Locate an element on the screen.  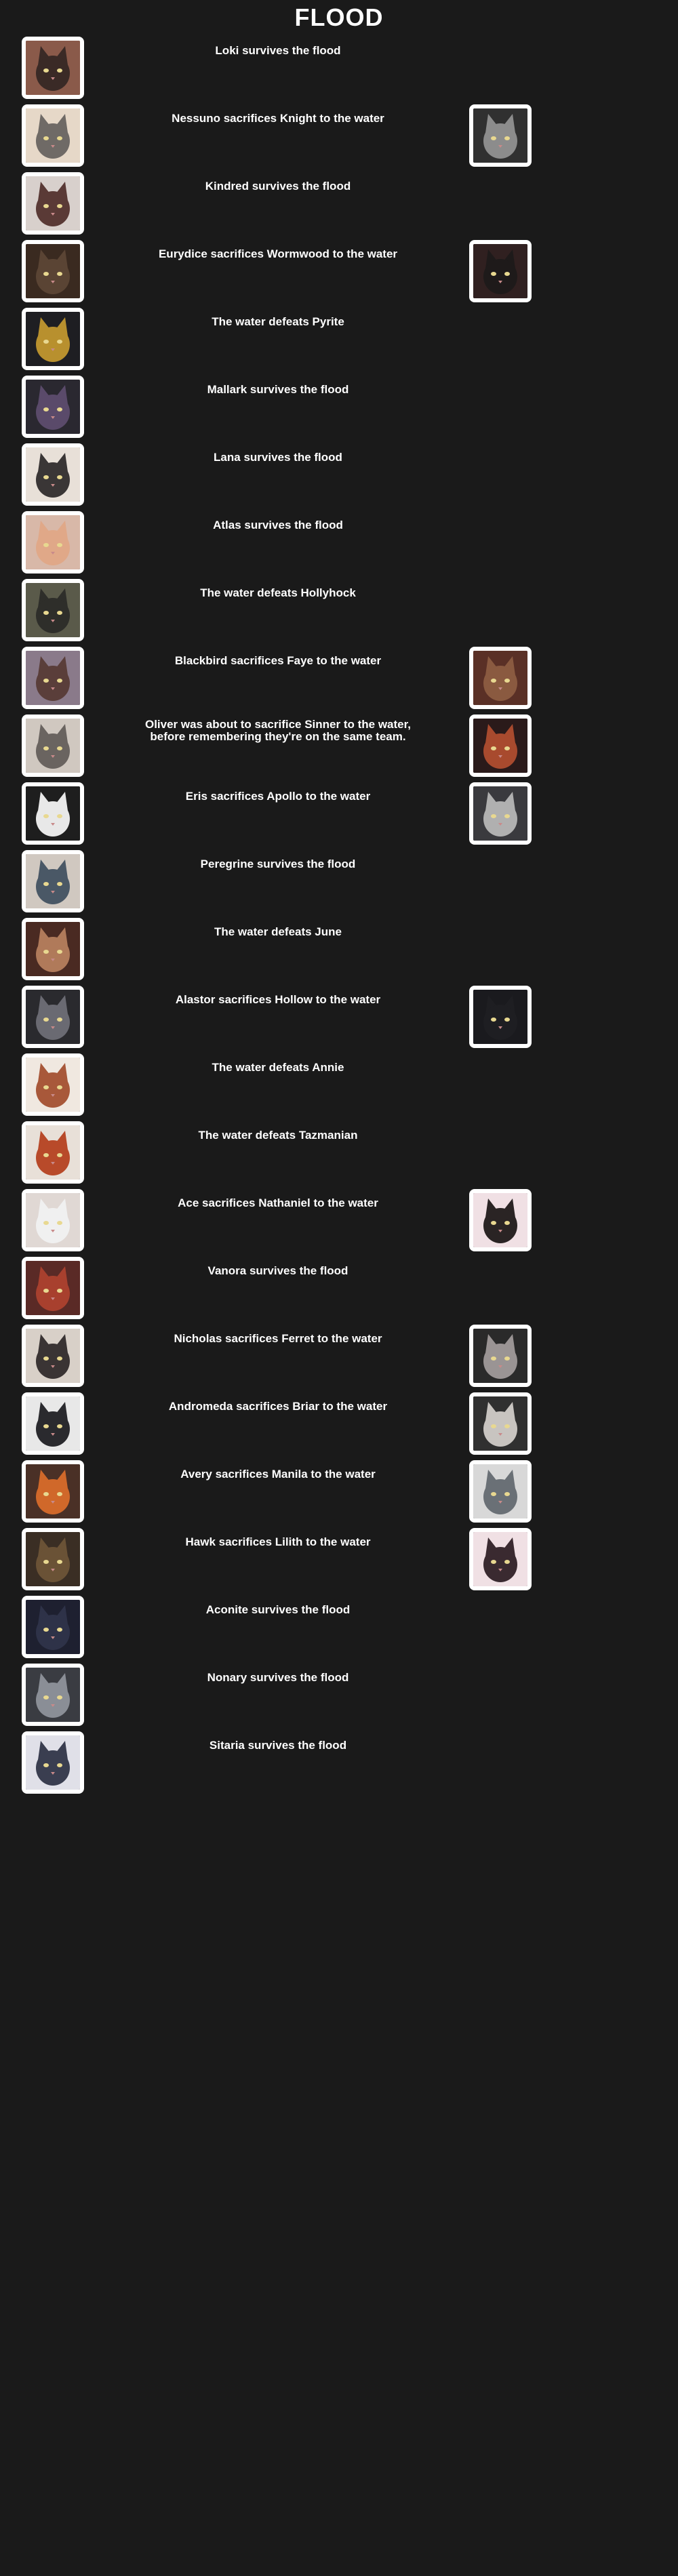
event-row: Atlas survives the flood is located at coordinates (339, 542).